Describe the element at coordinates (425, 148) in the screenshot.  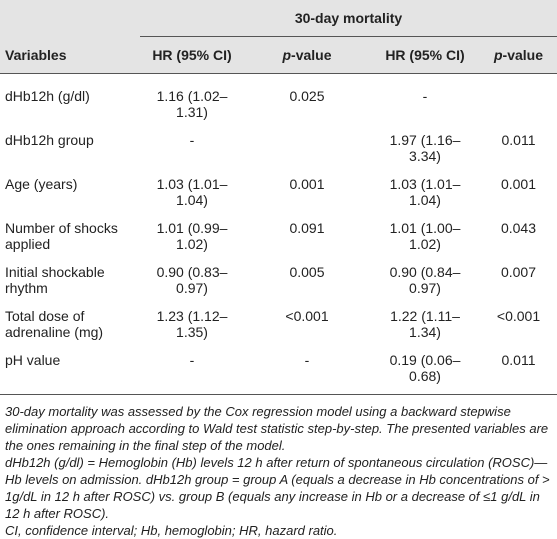
I see `table-cell: 1.97 (1.16–3.34)` at that location.